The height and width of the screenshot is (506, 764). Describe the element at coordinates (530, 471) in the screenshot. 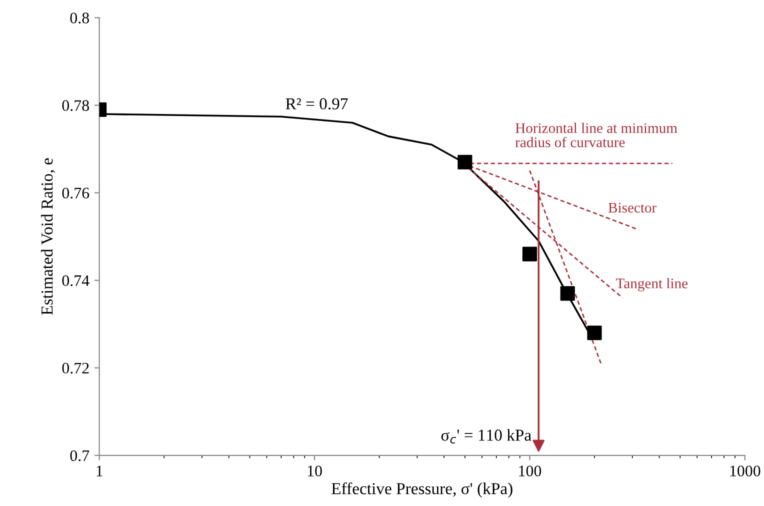

I see `x-tick-label: 100` at that location.